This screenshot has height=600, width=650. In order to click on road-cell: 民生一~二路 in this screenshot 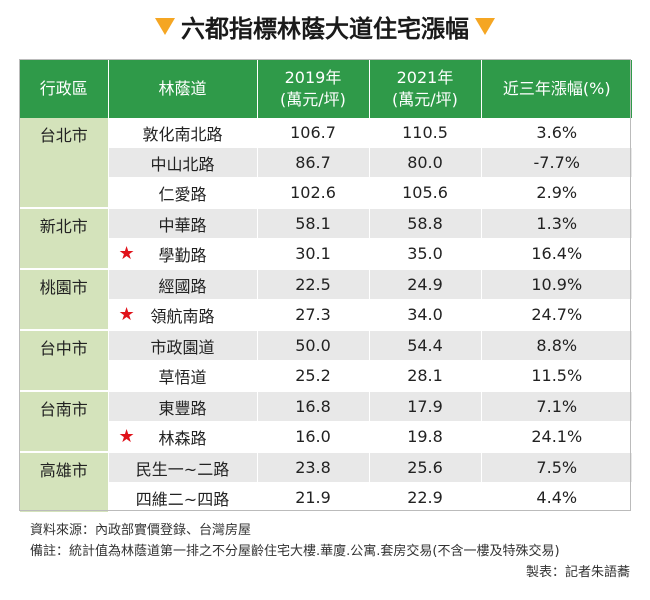, I will do `click(183, 467)`.